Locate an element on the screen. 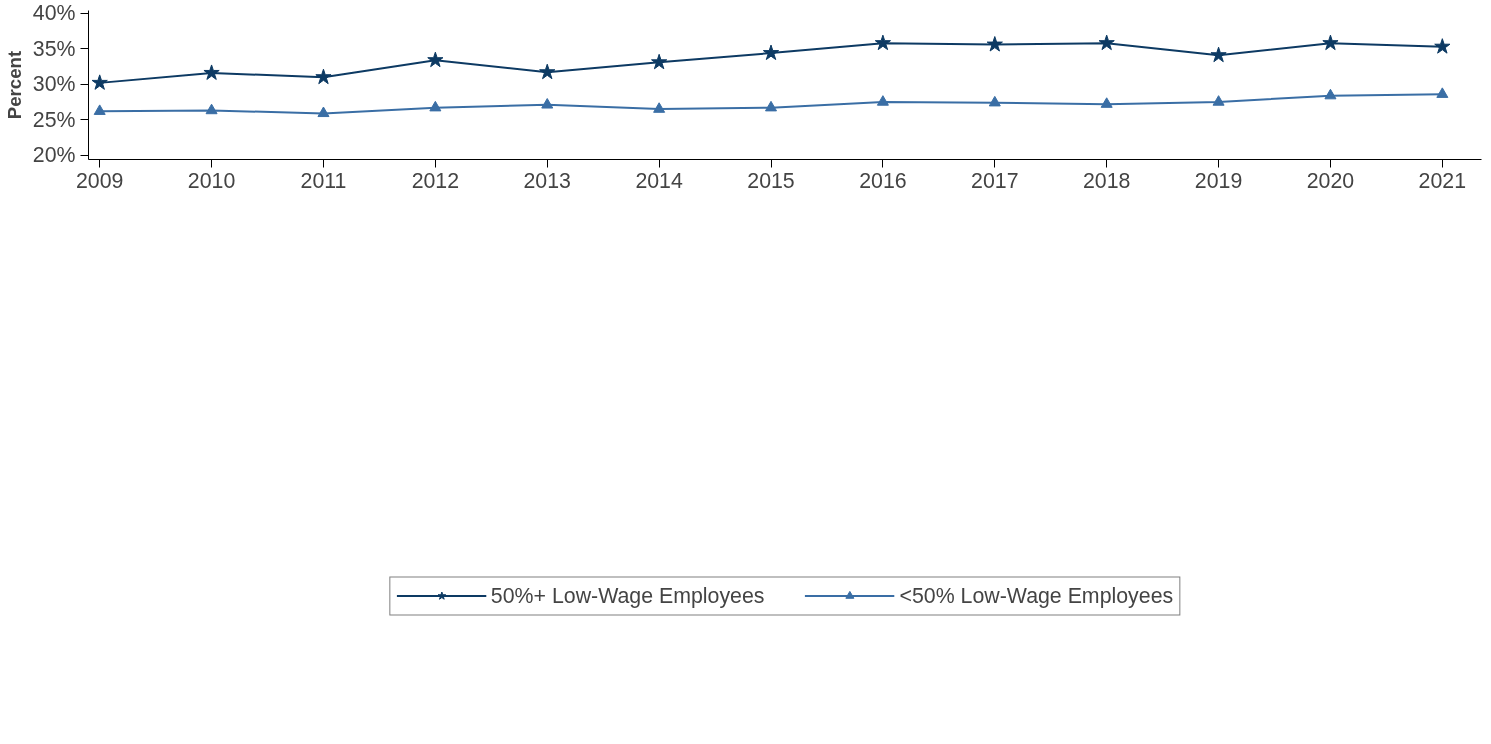 This screenshot has width=1491, height=744. x-tick-label: 2012 is located at coordinates (435, 180).